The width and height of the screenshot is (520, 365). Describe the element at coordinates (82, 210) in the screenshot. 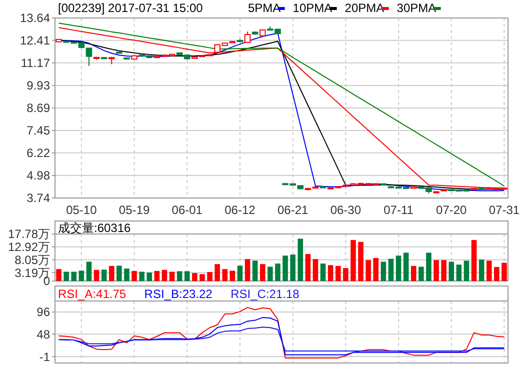

I see `x-tick-label: 05-10` at that location.